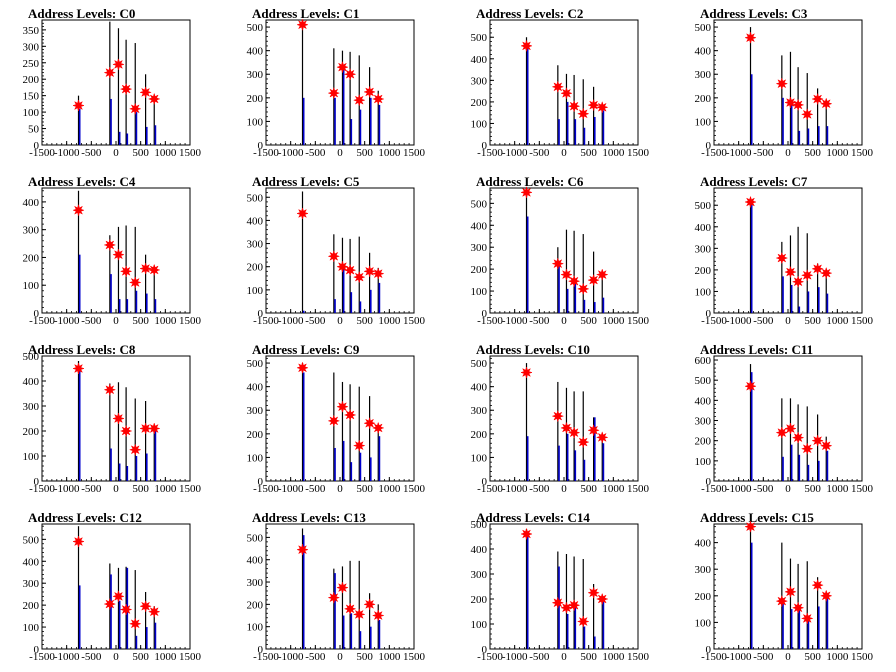  What do you see at coordinates (85, 517) in the screenshot?
I see `chart-title: Address Levels: C12` at bounding box center [85, 517].